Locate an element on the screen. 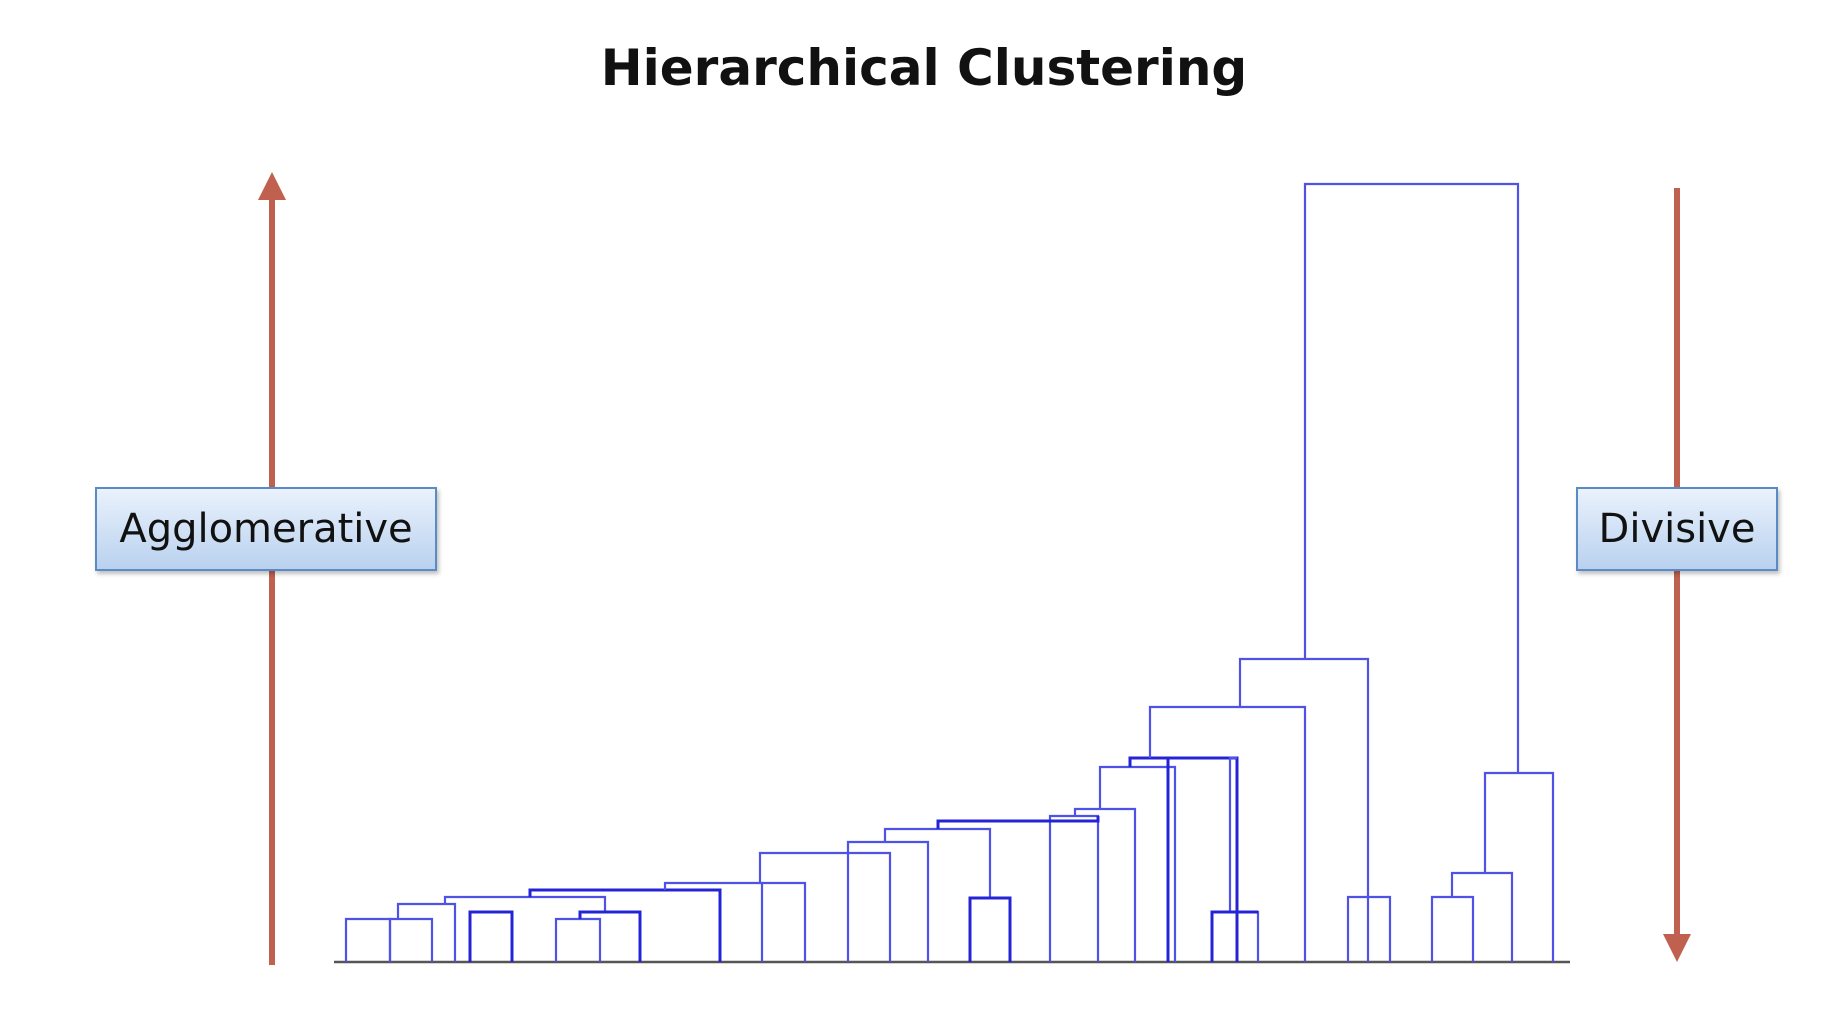  divisive-label: Divisive is located at coordinates (1677, 529).